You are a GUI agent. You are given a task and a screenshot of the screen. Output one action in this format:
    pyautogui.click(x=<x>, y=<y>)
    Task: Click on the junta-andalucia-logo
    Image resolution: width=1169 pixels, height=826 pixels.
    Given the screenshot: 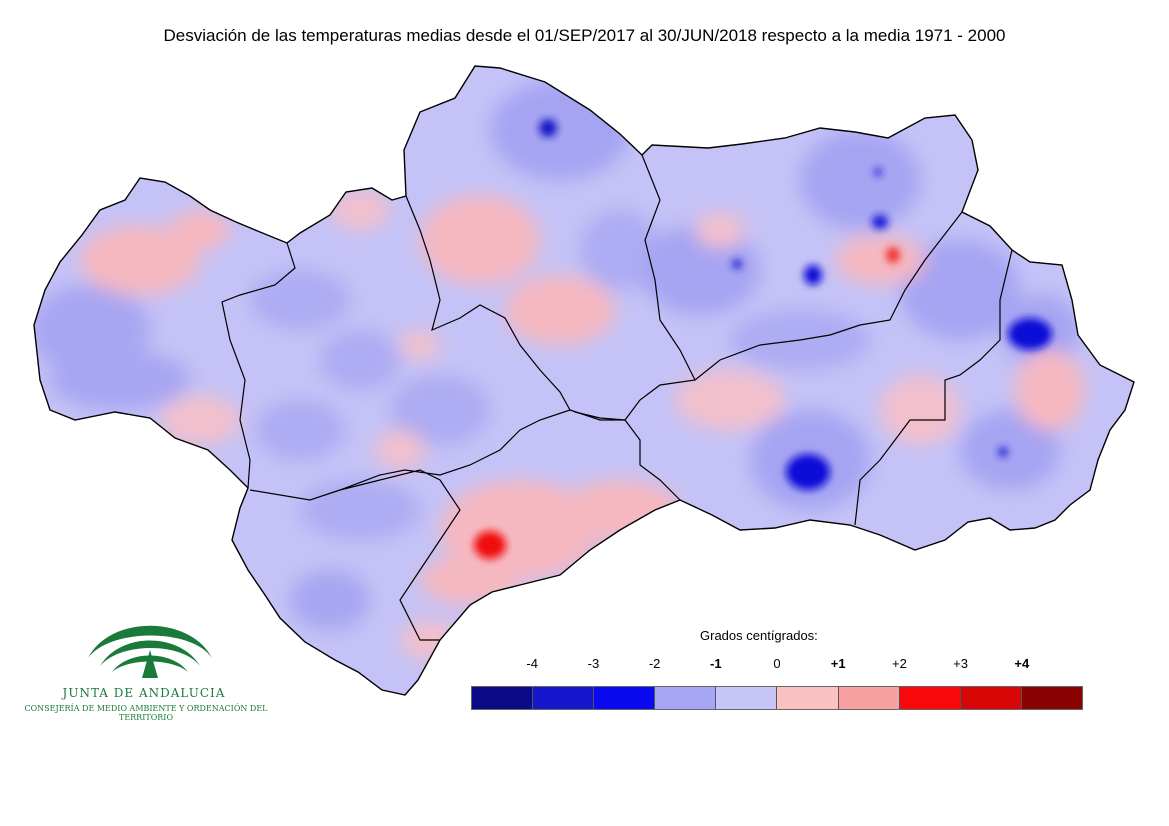 What is the action you would take?
    pyautogui.click(x=150, y=651)
    